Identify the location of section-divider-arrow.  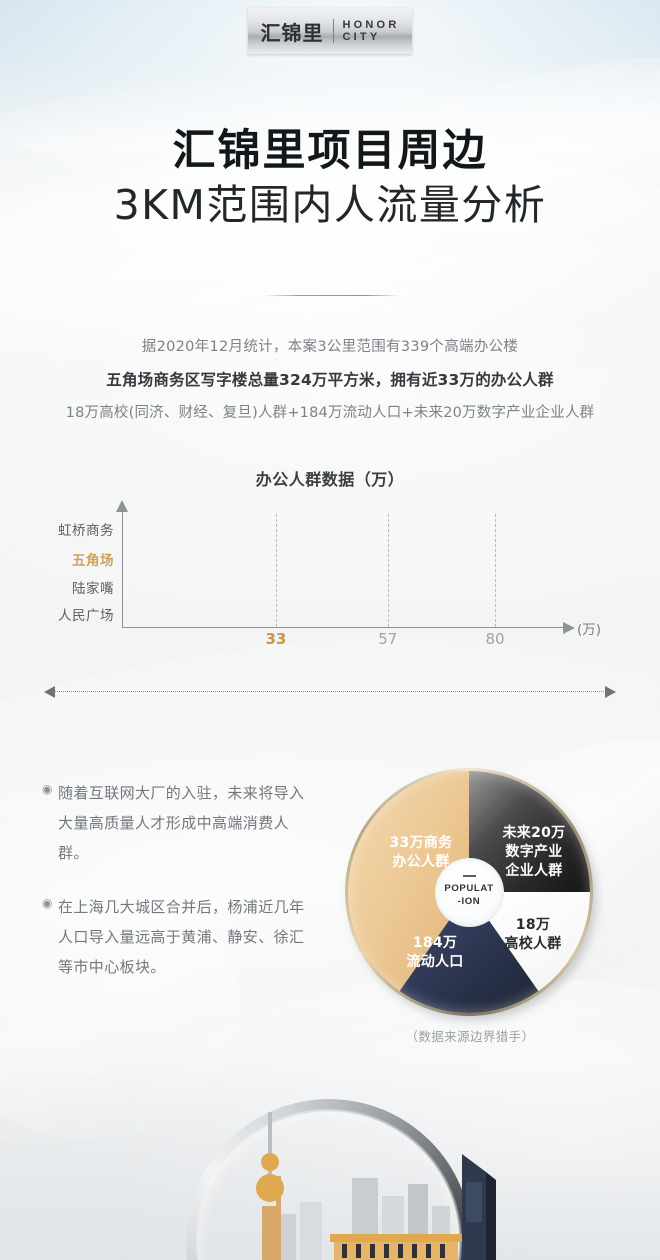
(330, 692).